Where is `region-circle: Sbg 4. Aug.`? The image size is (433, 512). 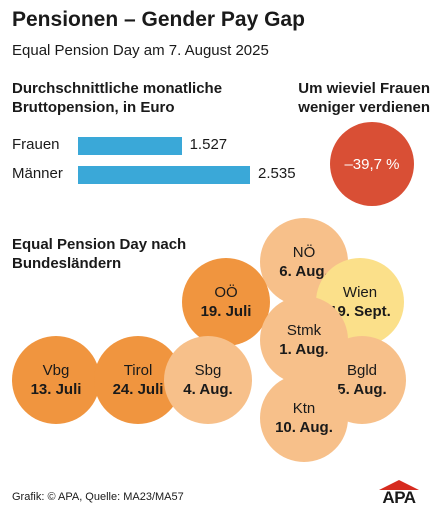
region-circle: Sbg 4. Aug. is located at coordinates (208, 380).